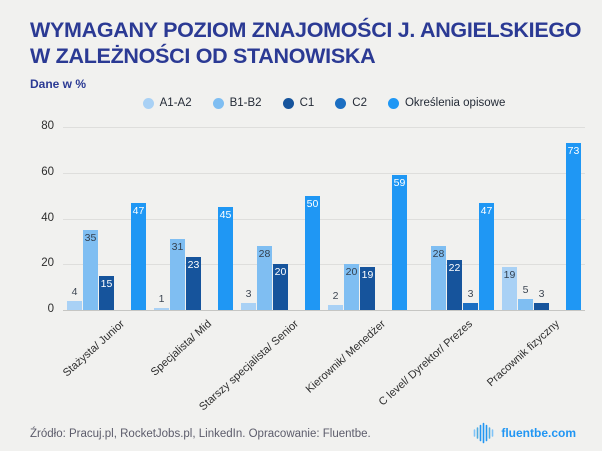 The width and height of the screenshot is (602, 451). What do you see at coordinates (312, 252) in the screenshot?
I see `bar: 50` at bounding box center [312, 252].